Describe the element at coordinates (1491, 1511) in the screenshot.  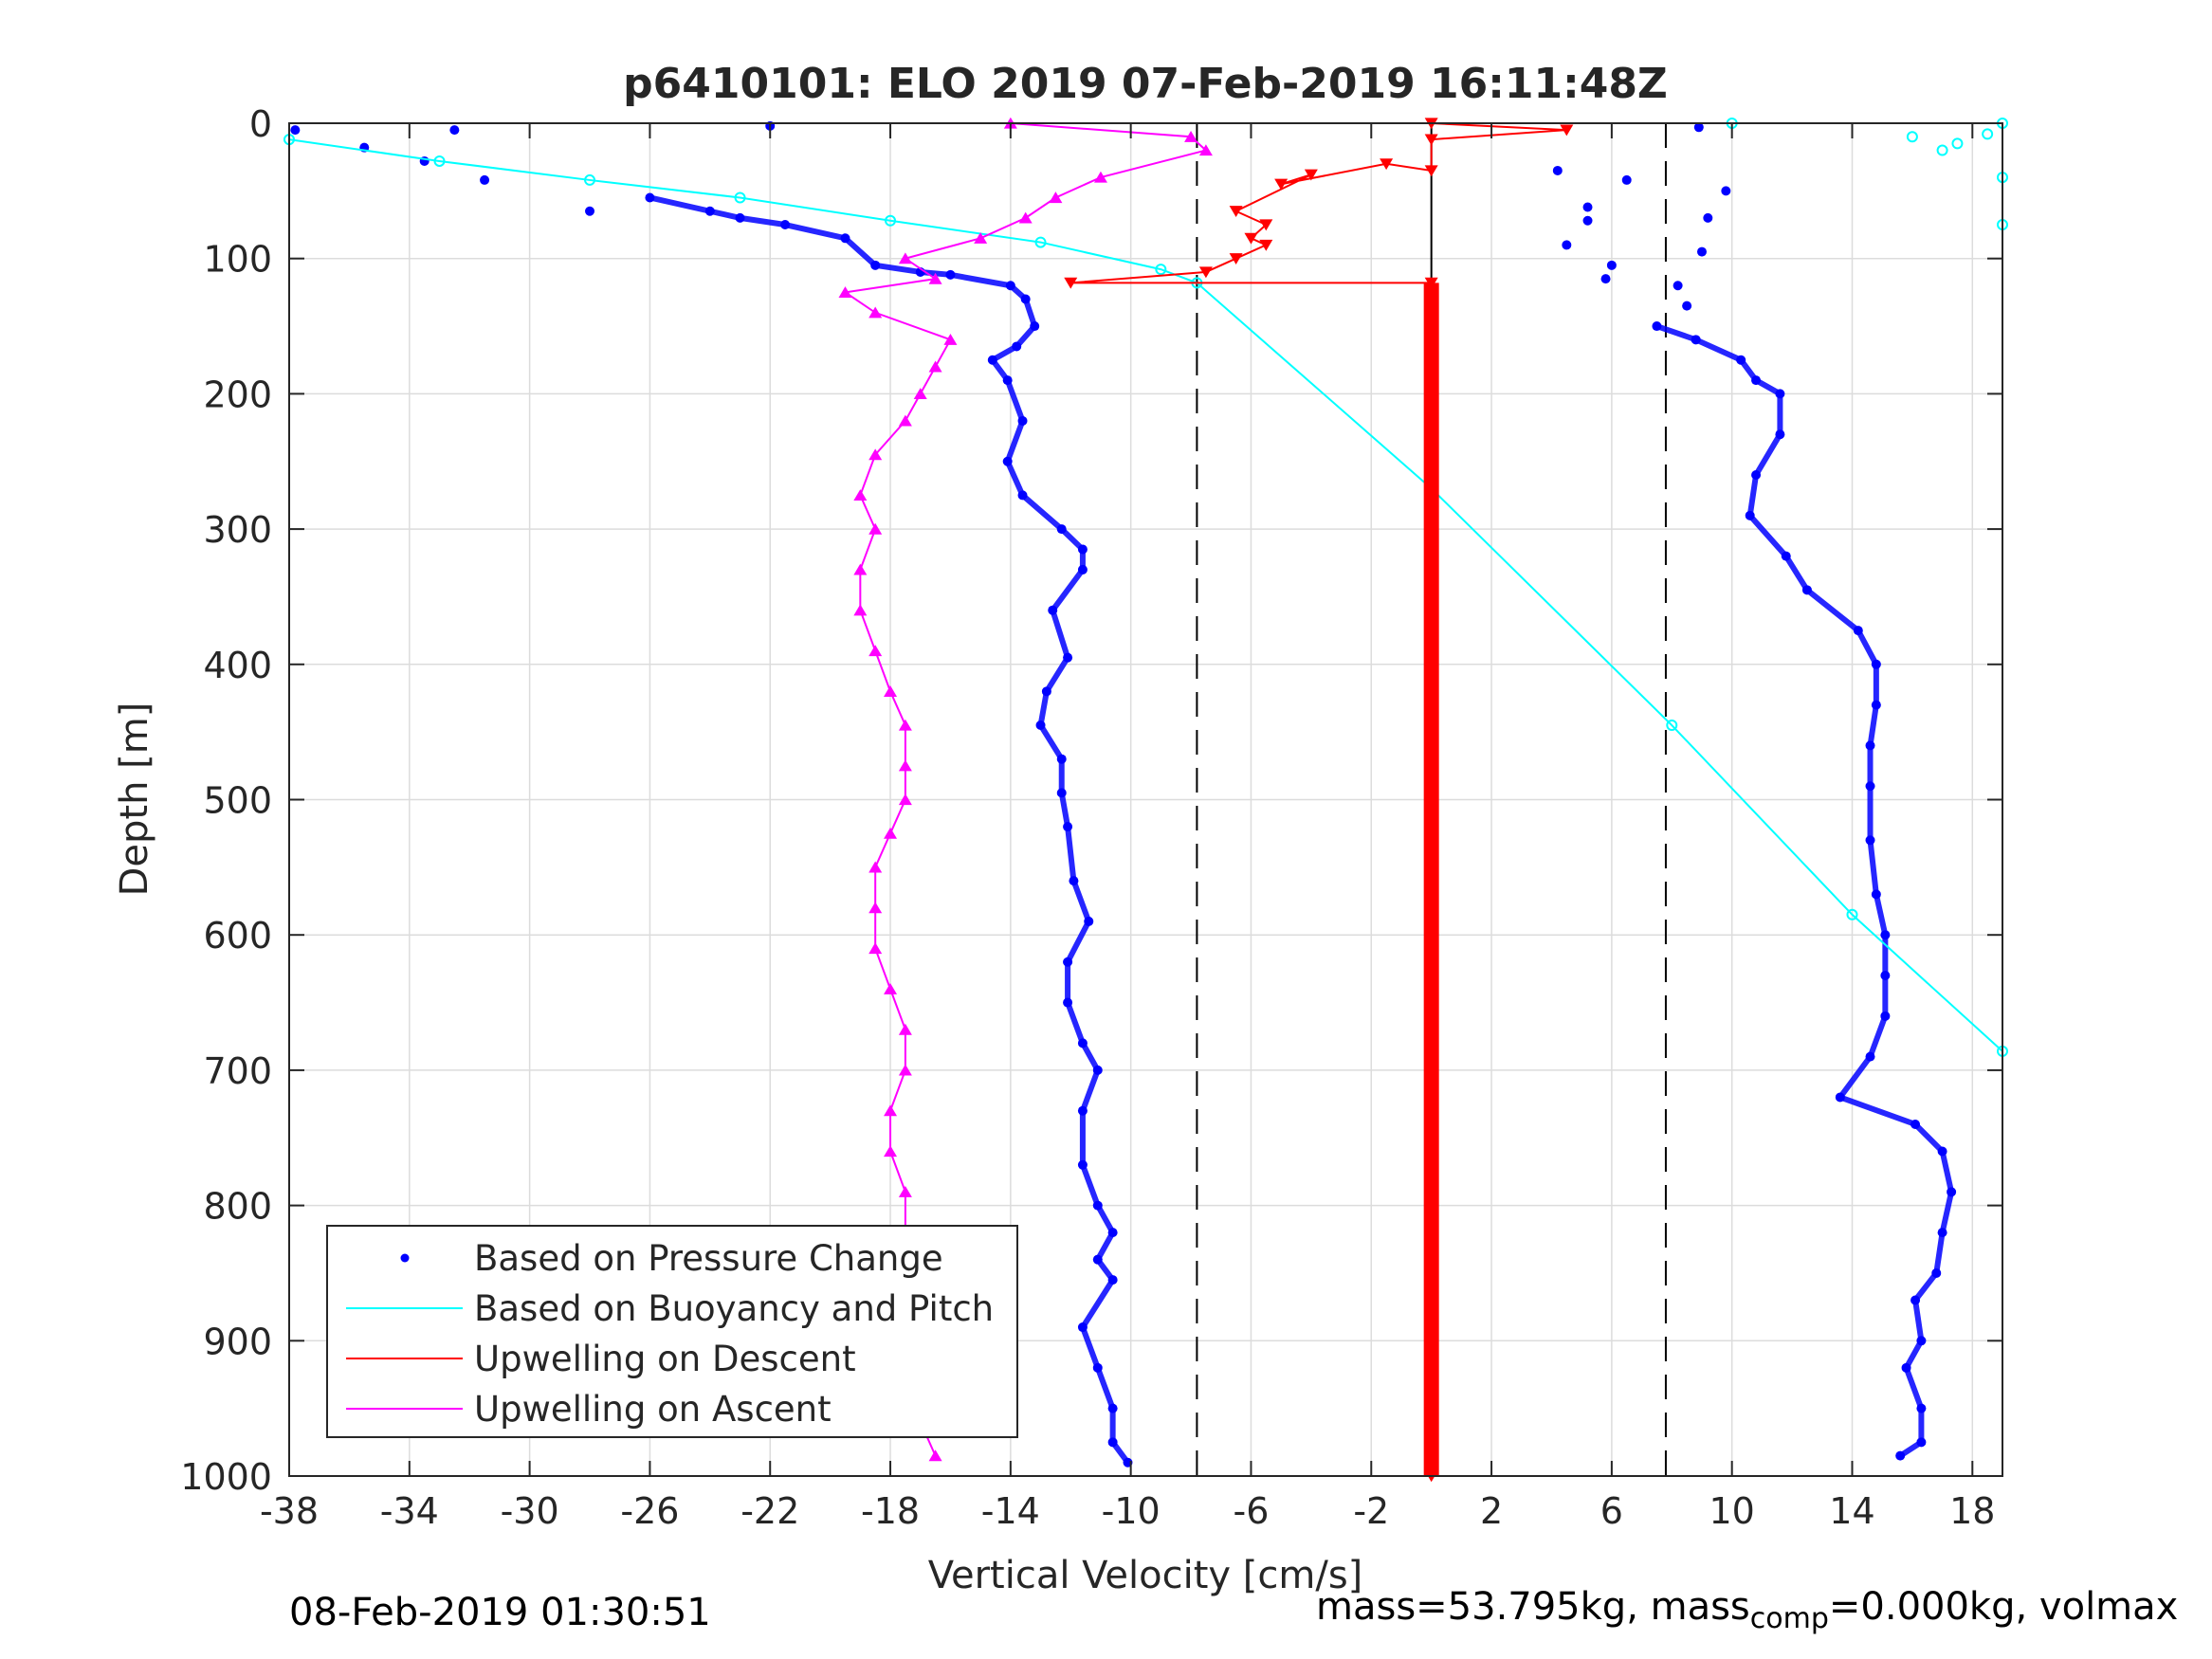
I see `x-tick-label: 2` at that location.